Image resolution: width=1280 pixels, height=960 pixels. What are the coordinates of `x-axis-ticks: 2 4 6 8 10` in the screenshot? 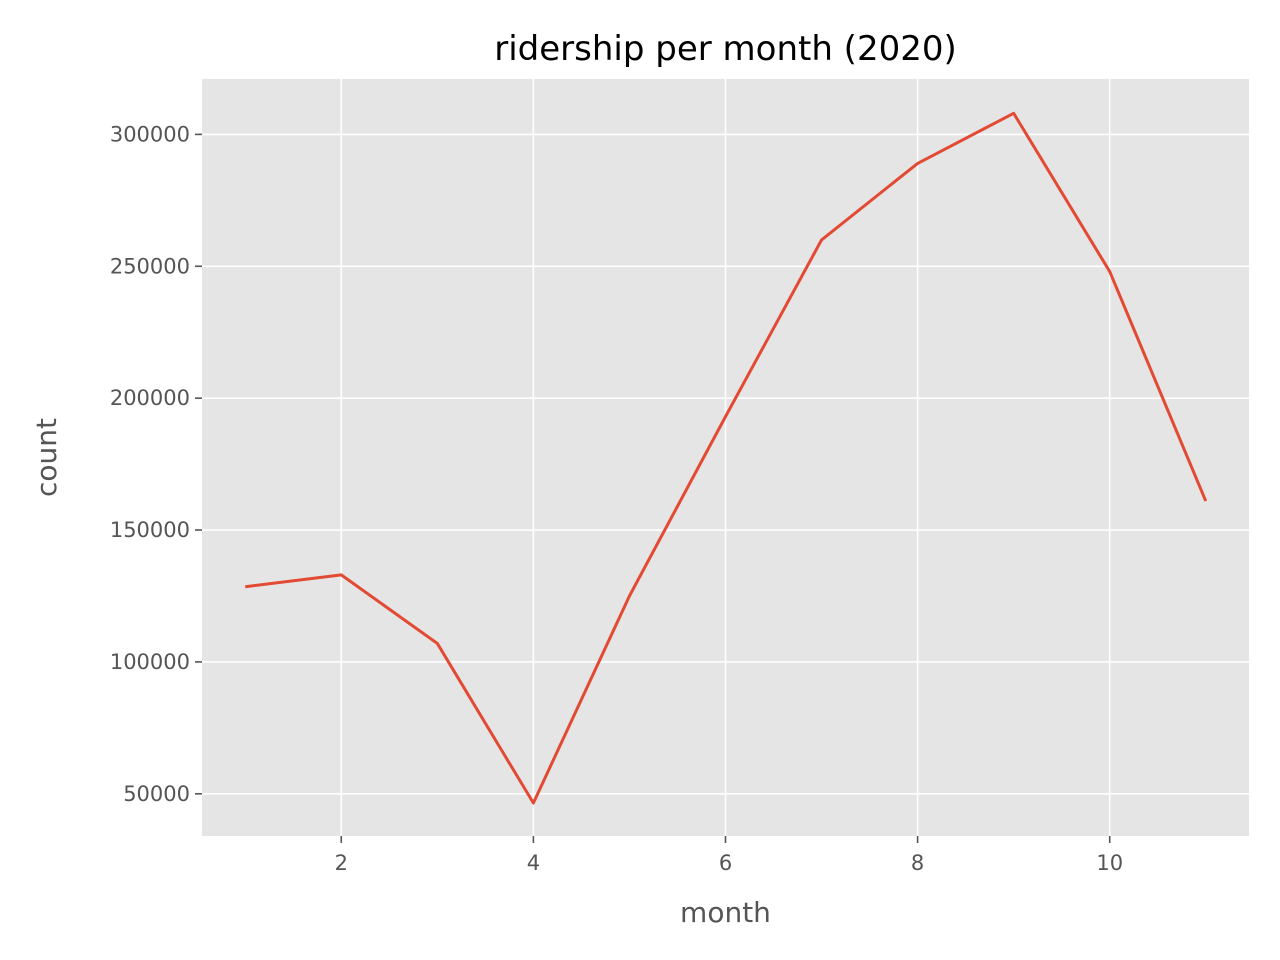 It's located at (729, 855).